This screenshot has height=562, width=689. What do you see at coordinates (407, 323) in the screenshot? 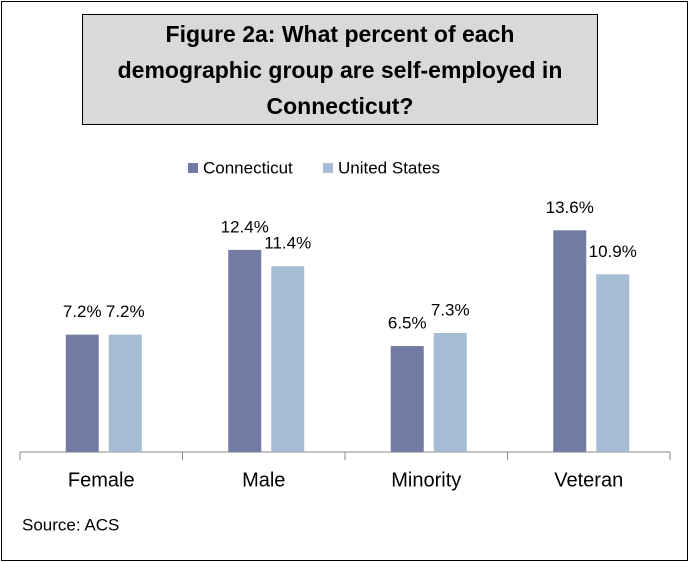
I see `data-label: 6.5%` at bounding box center [407, 323].